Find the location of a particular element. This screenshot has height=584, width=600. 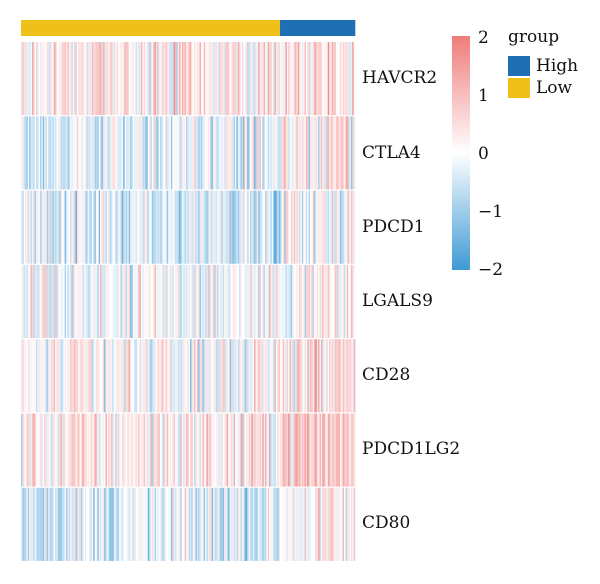

group-bar-high is located at coordinates (318, 28).